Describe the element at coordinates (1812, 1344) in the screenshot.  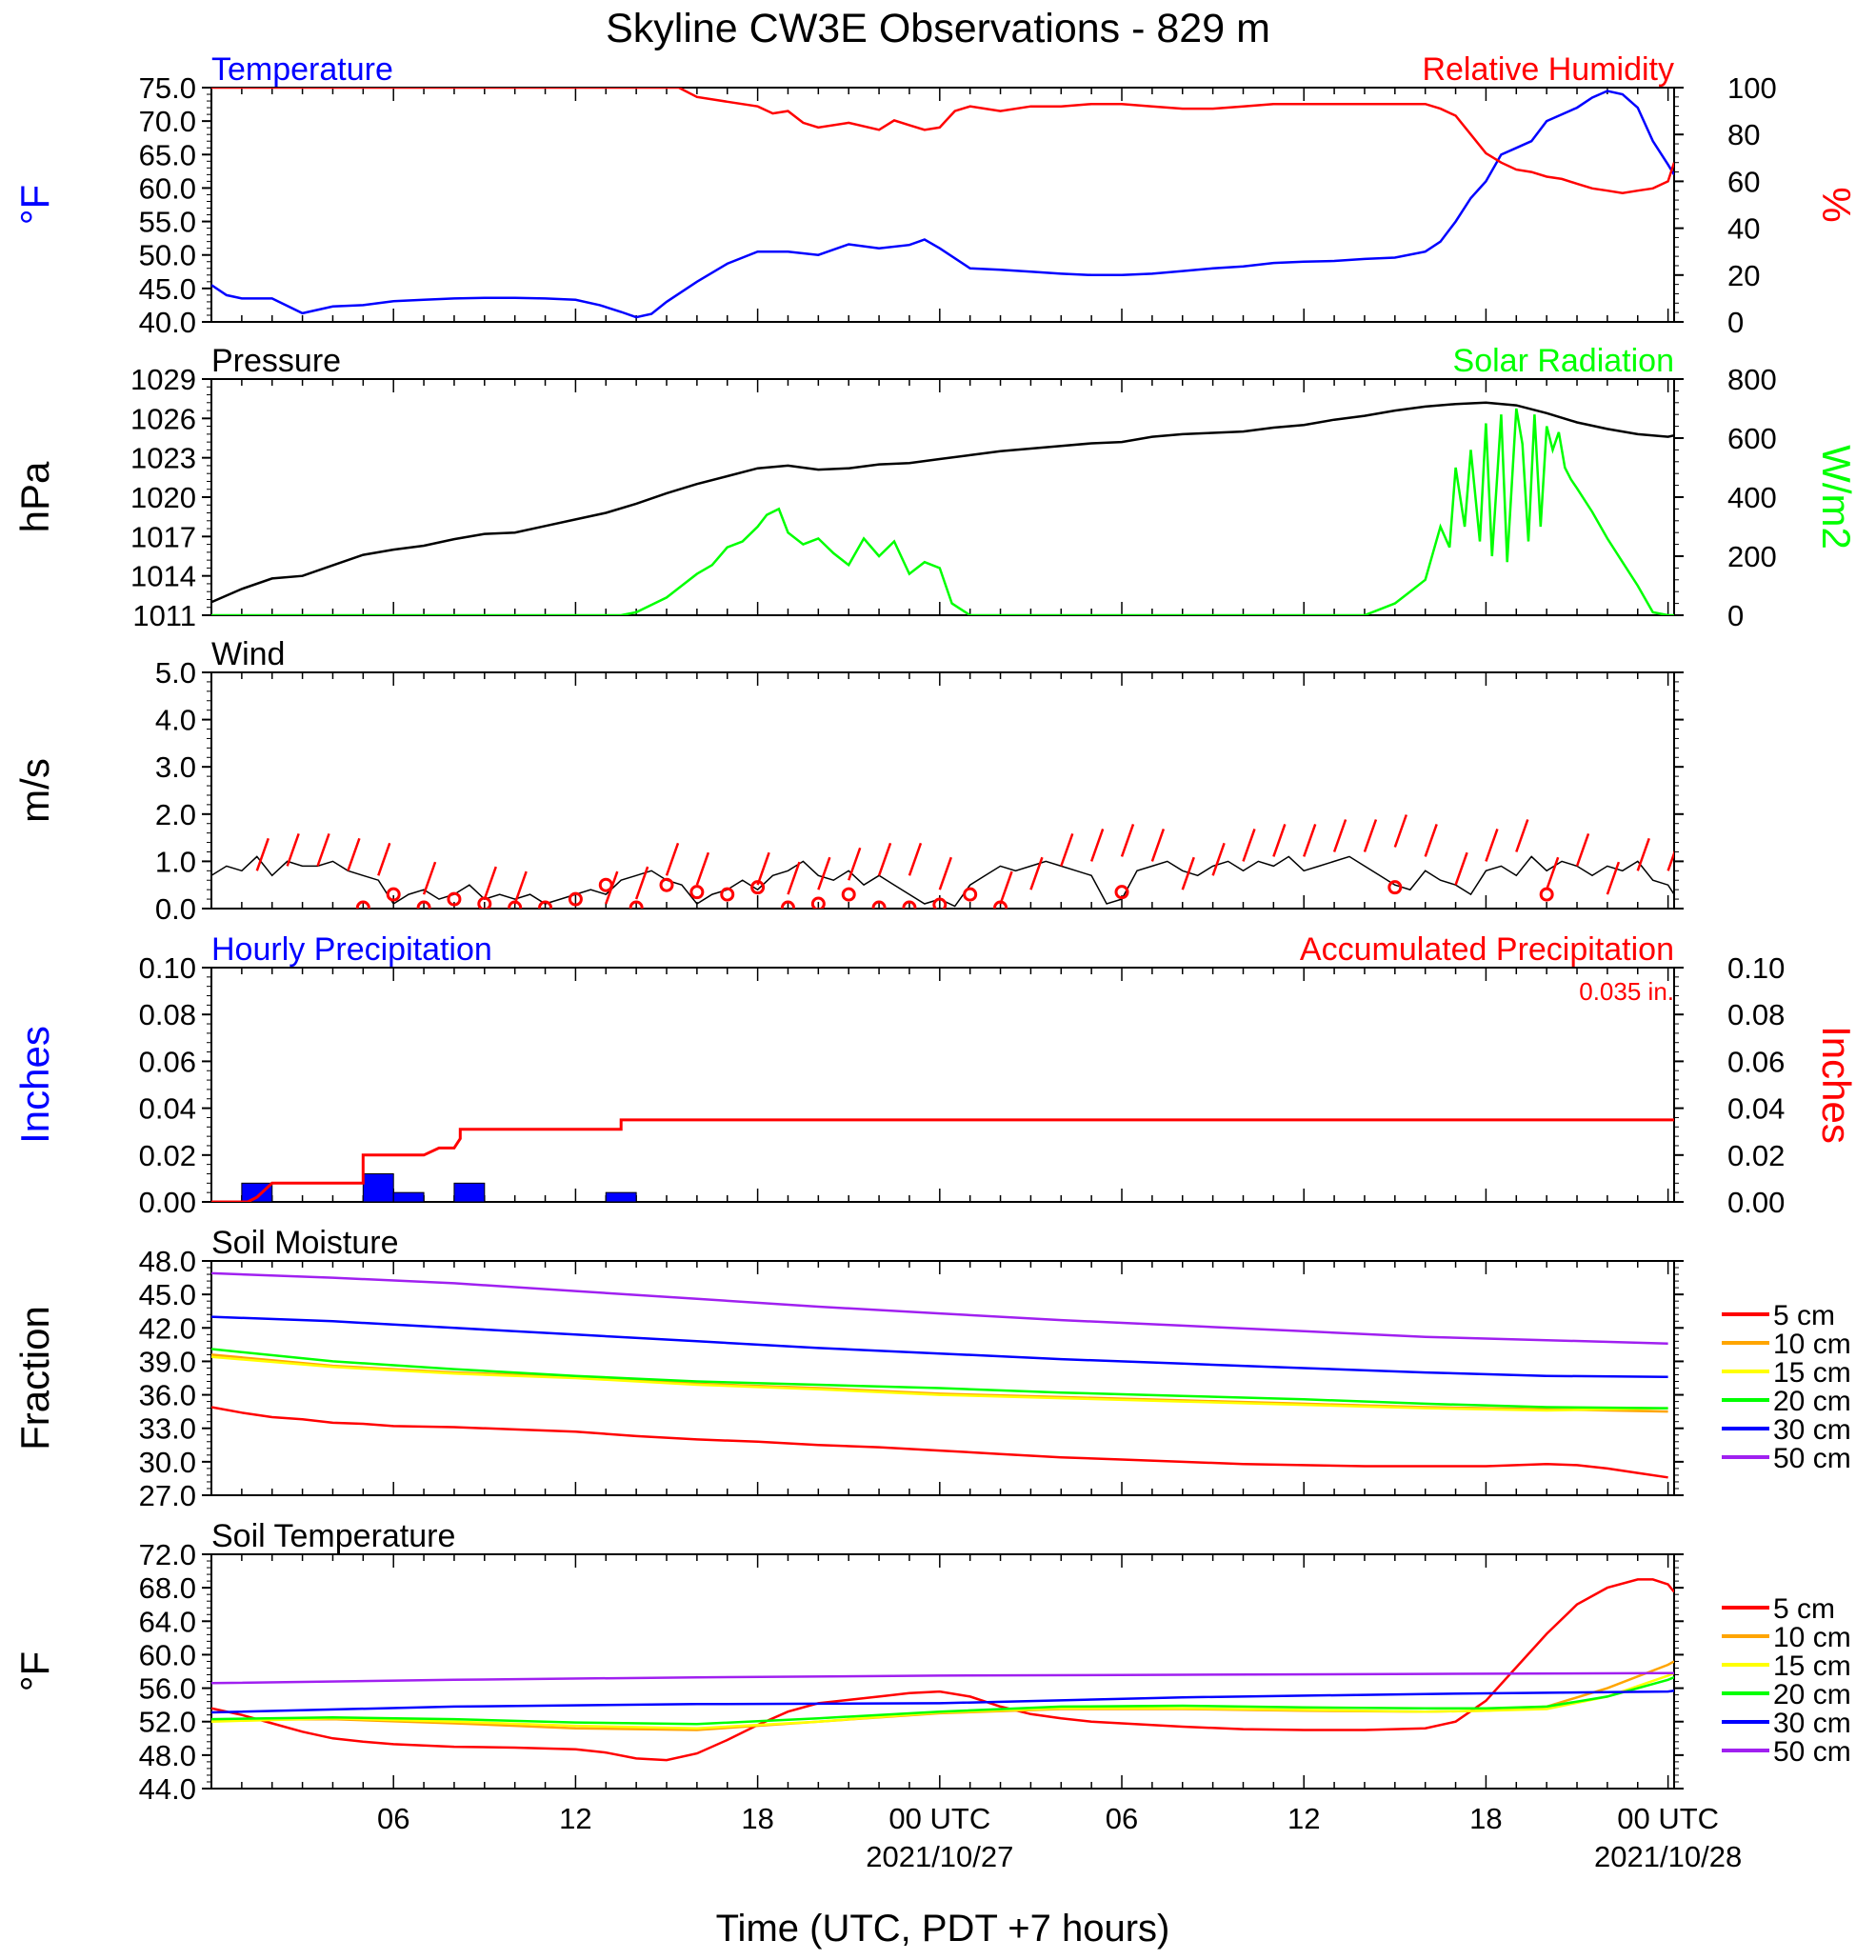
I see `legend-label: 10 cm` at that location.